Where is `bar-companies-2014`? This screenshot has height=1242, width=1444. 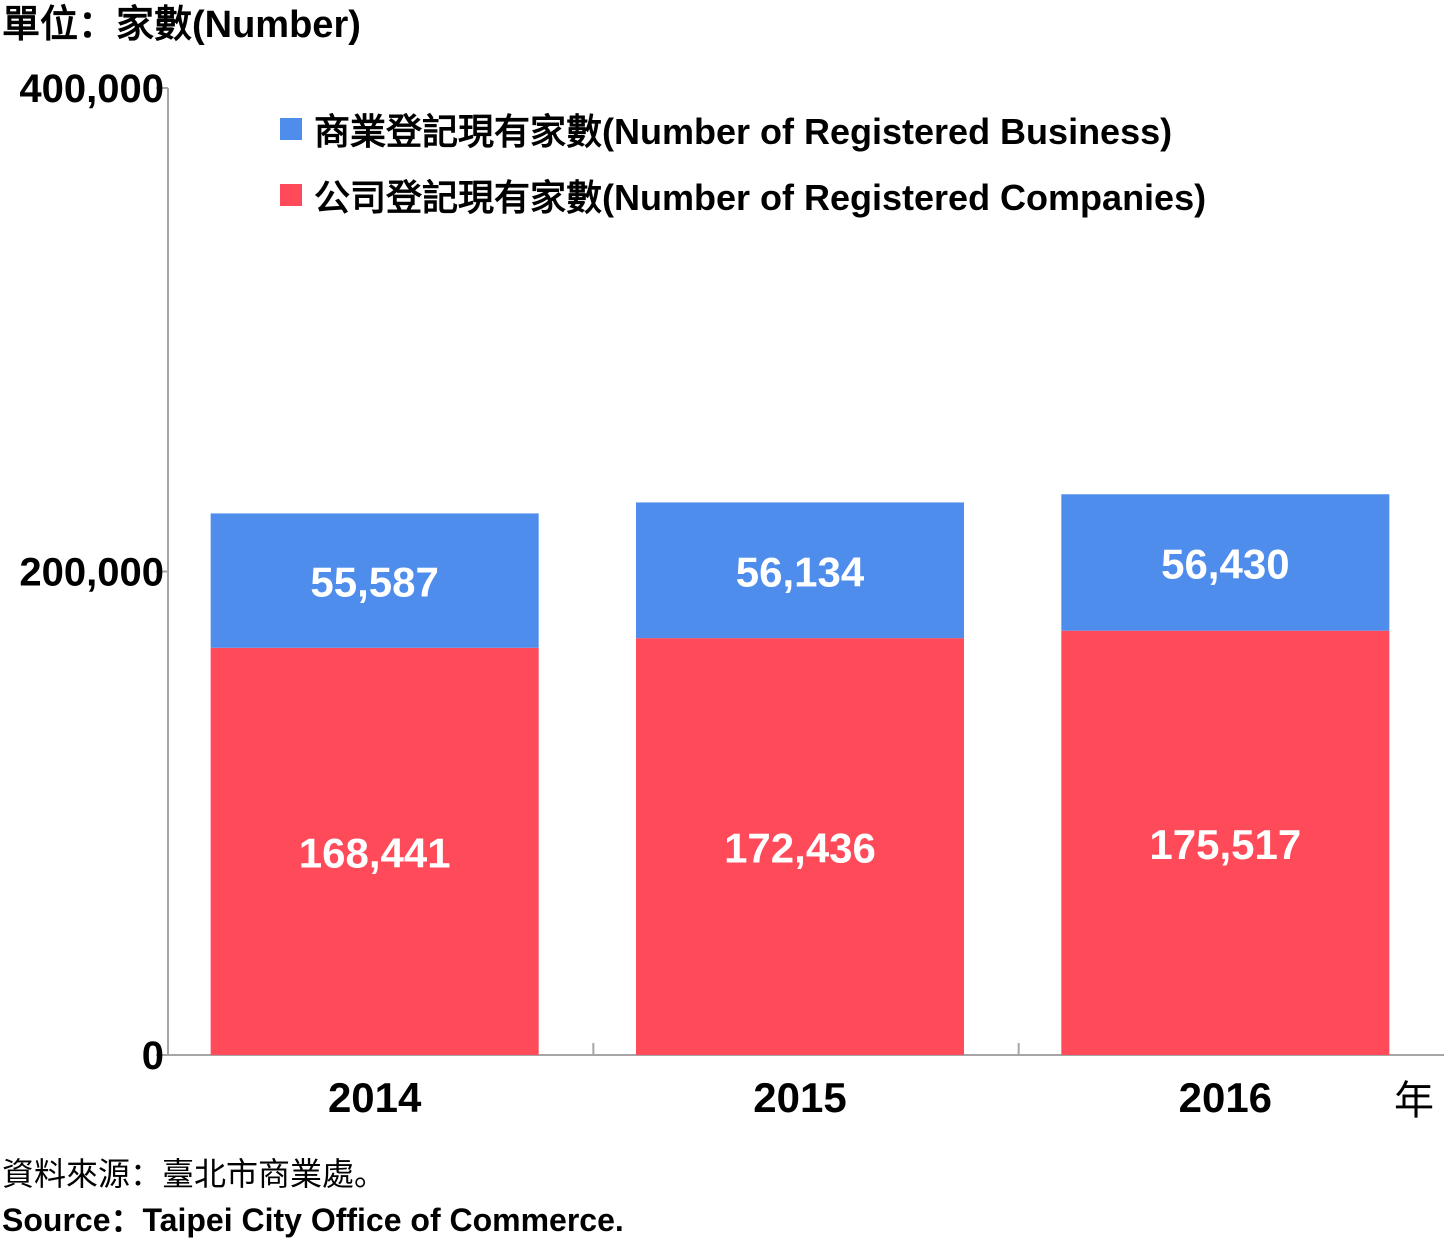
bar-companies-2014 is located at coordinates (374, 851).